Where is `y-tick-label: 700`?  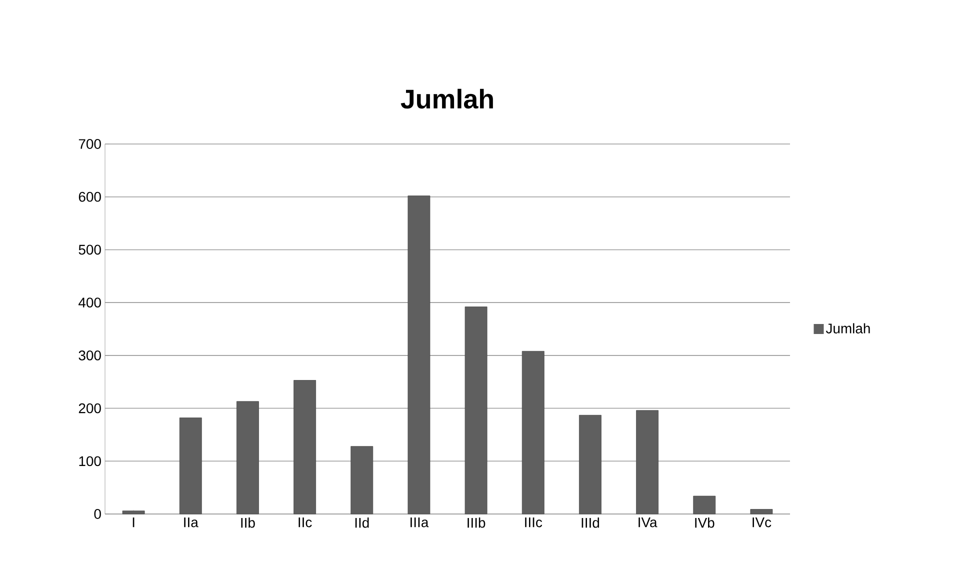 y-tick-label: 700 is located at coordinates (89, 144).